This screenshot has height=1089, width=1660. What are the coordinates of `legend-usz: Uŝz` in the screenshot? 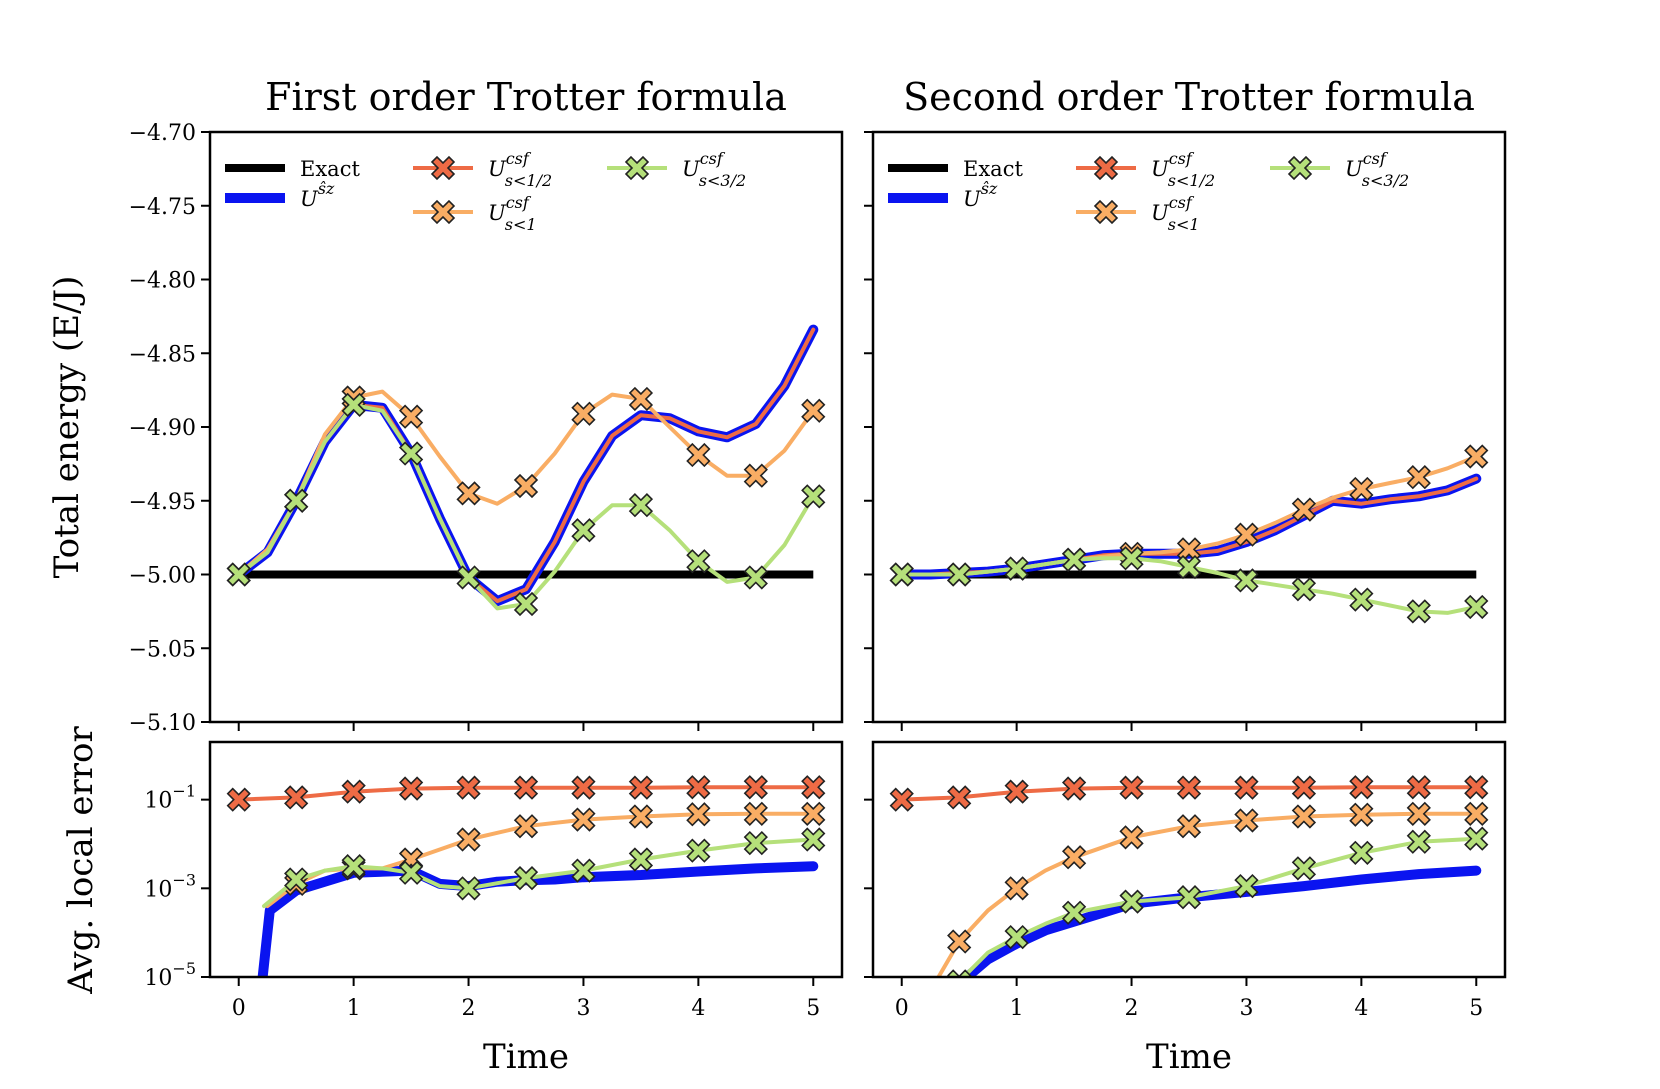 It's located at (943, 195).